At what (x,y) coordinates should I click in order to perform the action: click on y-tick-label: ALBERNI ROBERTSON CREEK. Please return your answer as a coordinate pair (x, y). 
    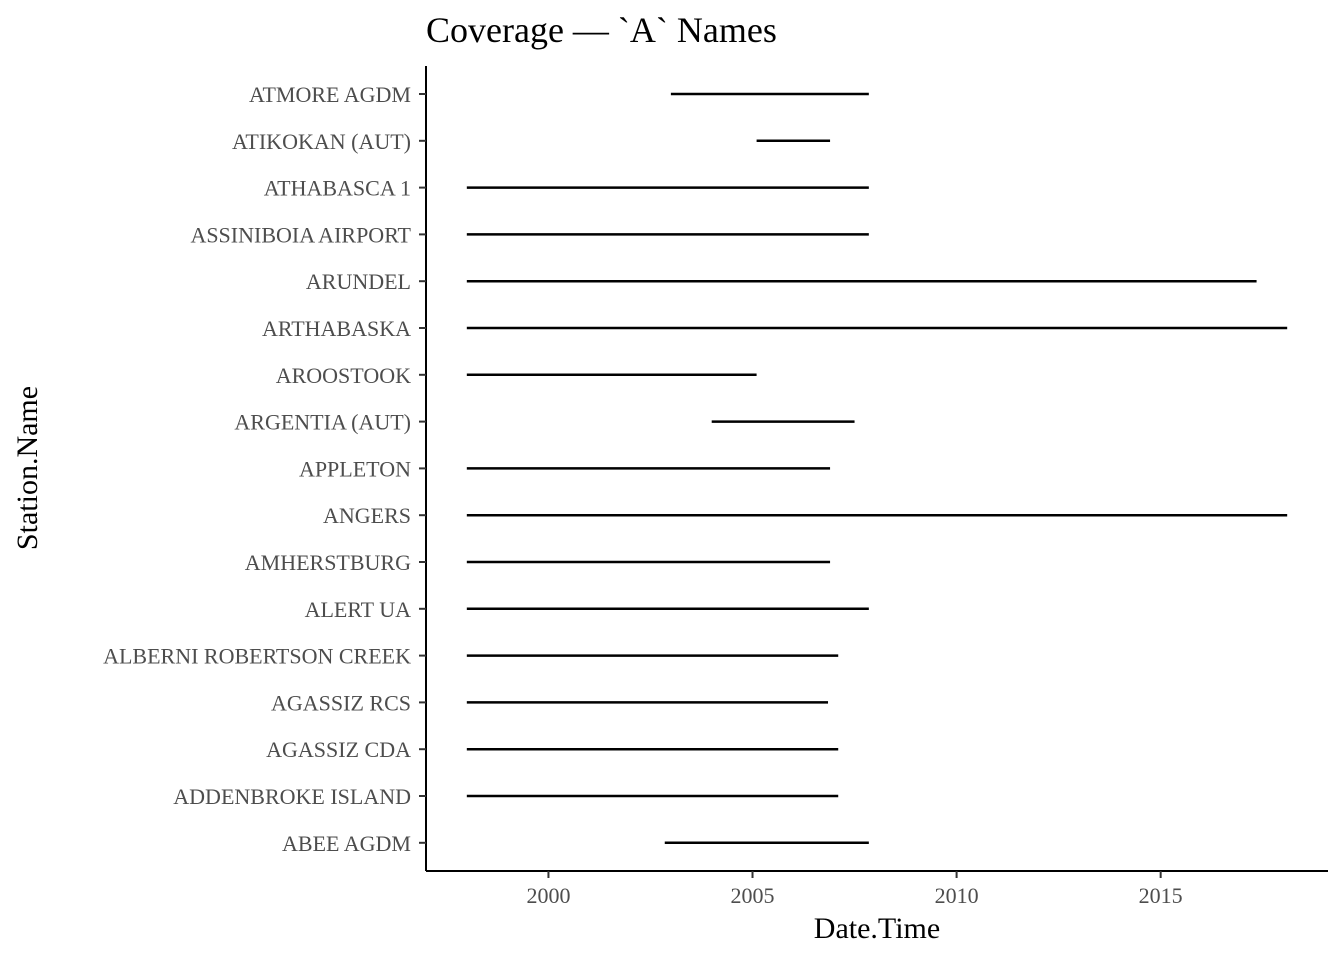
    Looking at the image, I should click on (257, 656).